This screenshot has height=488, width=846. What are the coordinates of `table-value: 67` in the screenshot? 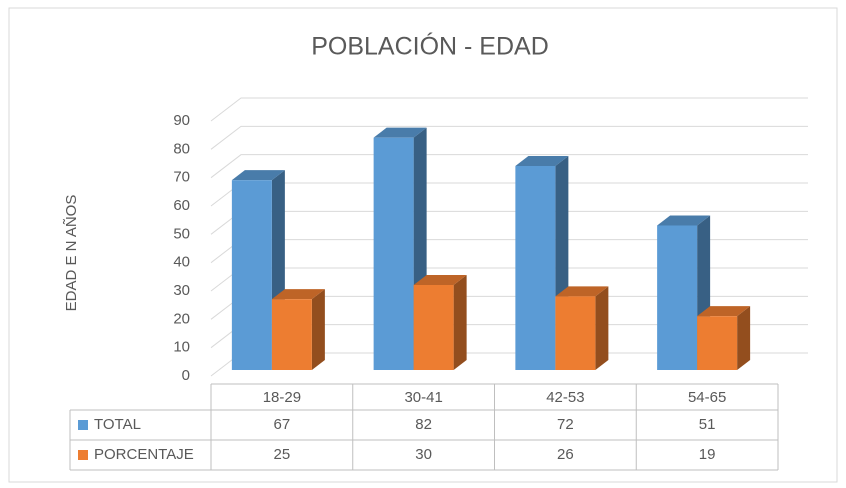 It's located at (282, 424).